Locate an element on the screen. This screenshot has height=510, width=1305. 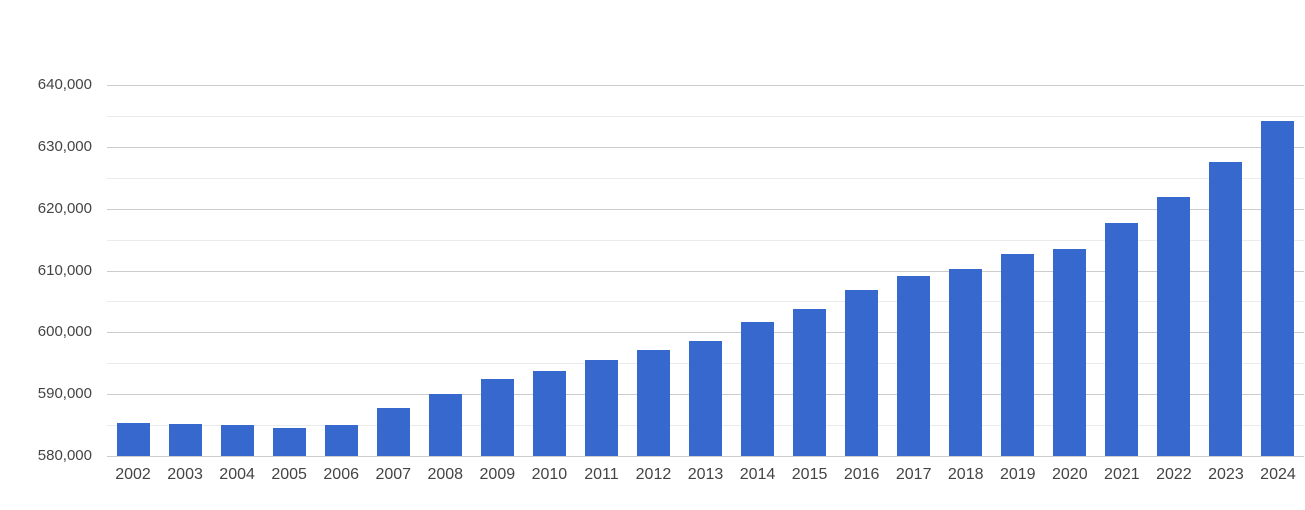
x-axis-label-2009: 2009 is located at coordinates (497, 474).